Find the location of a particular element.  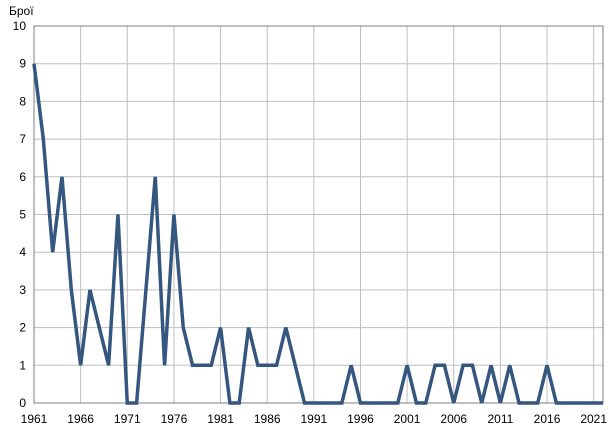

y-axis-ticks: 0 1 2 3 4 5 6 7 8 9 10 is located at coordinates (20, 214).